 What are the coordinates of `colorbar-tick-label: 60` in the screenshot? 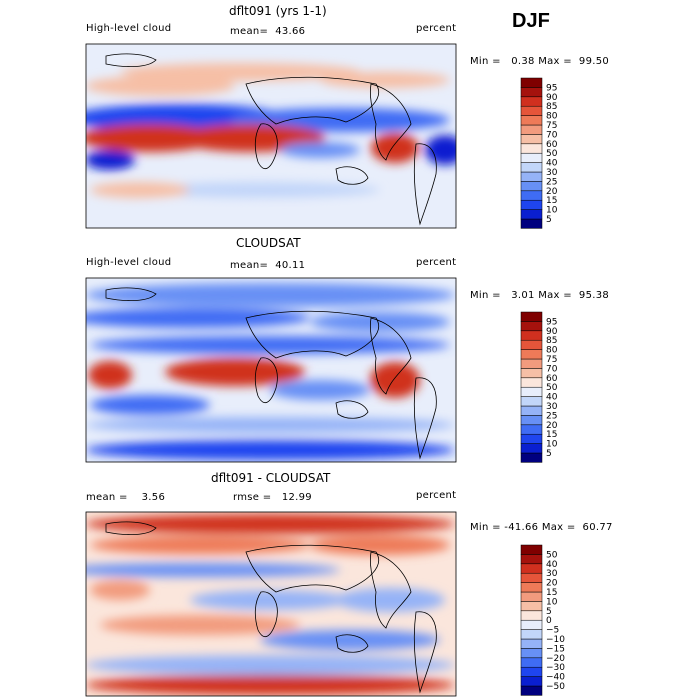 It's located at (552, 145).